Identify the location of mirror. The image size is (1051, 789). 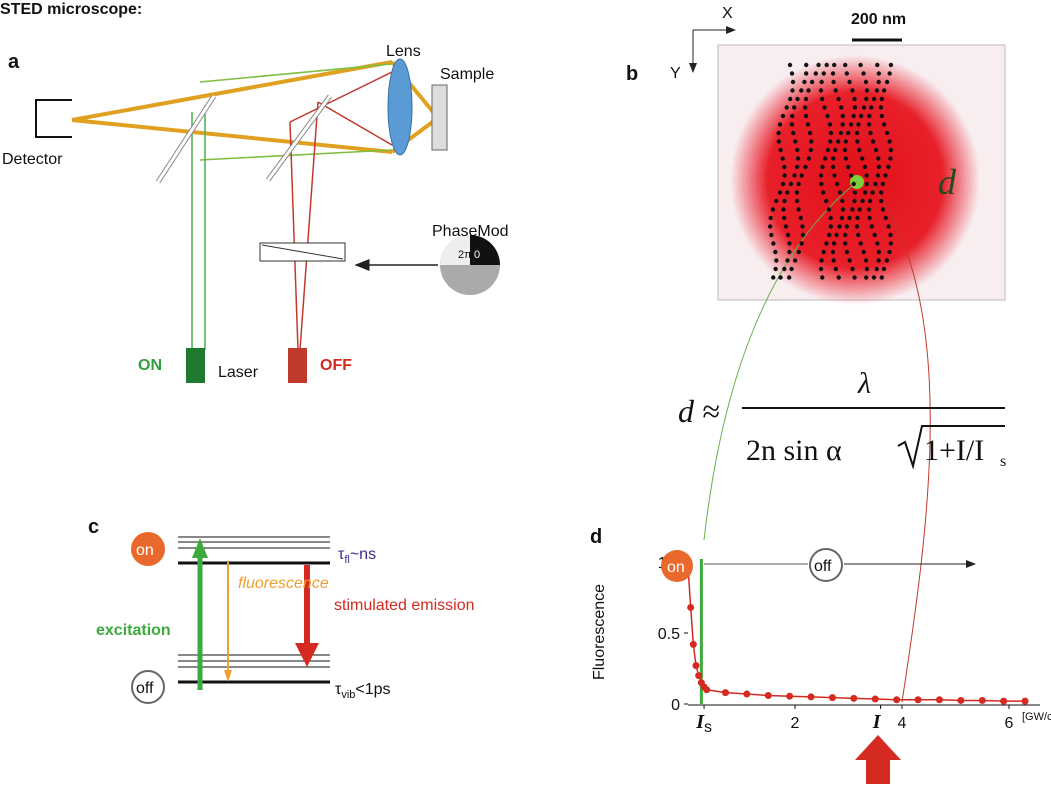
(186, 139).